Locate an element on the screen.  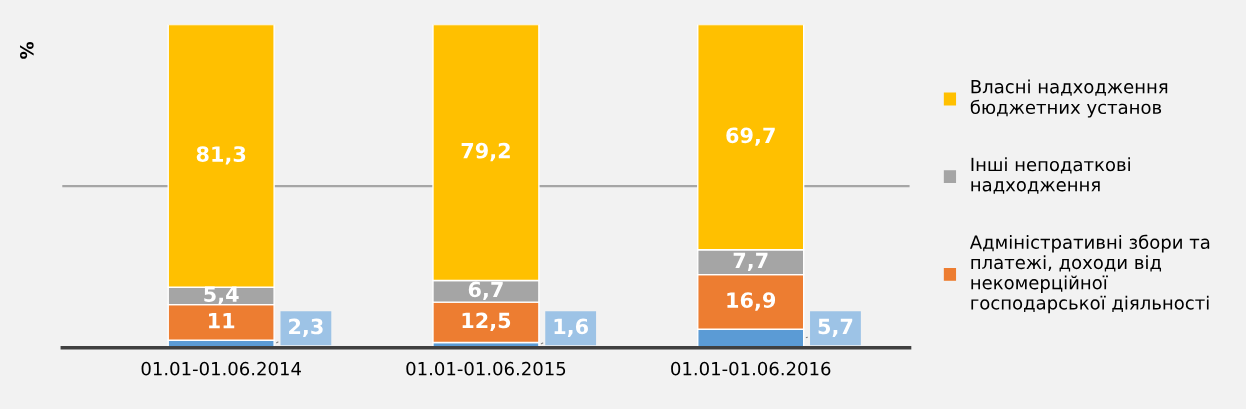
data-label: 69,7 is located at coordinates (750, 136).